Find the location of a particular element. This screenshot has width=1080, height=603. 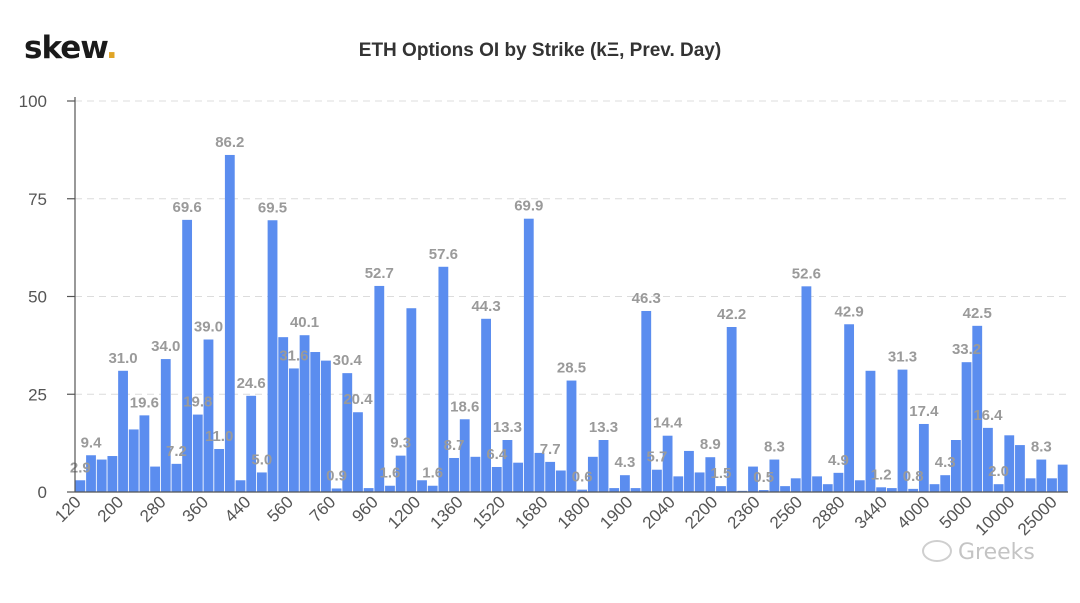

data-label: 2.0 is located at coordinates (998, 471).